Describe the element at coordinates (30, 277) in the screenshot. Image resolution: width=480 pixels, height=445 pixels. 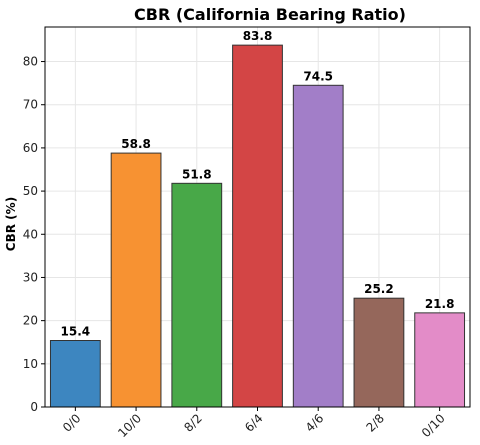
I see `y-tick-label: 30` at that location.